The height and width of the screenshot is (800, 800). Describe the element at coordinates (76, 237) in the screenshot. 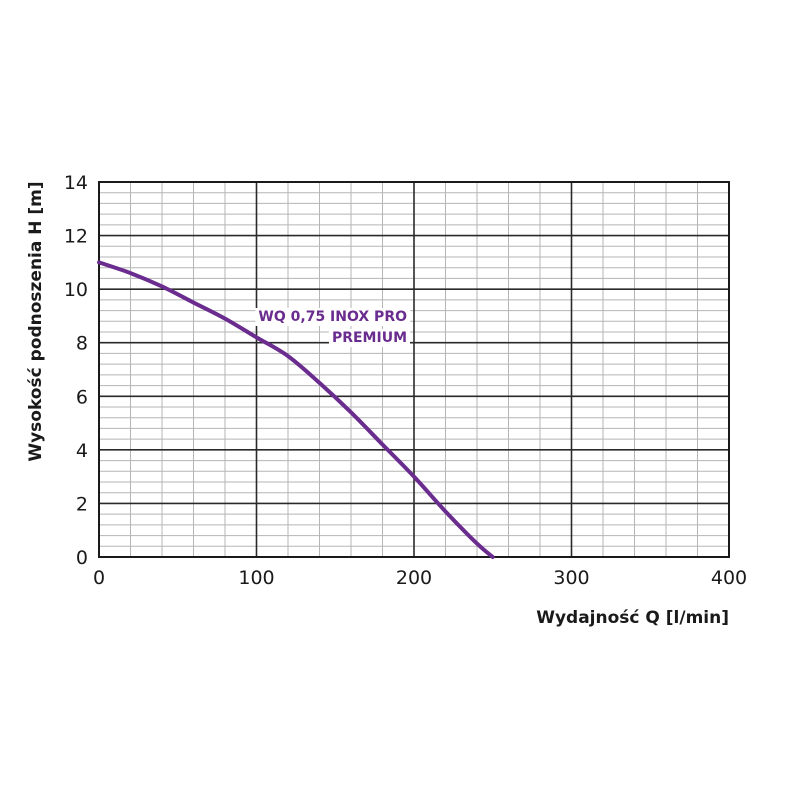

I see `y-tick-label: 12` at that location.